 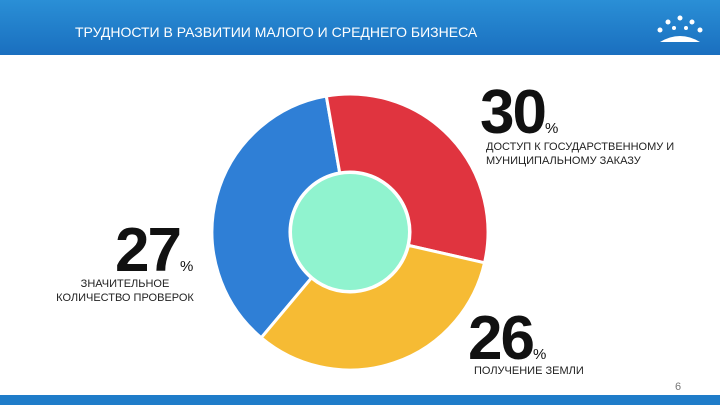 What do you see at coordinates (513, 112) in the screenshot?
I see `value-number: 30` at bounding box center [513, 112].